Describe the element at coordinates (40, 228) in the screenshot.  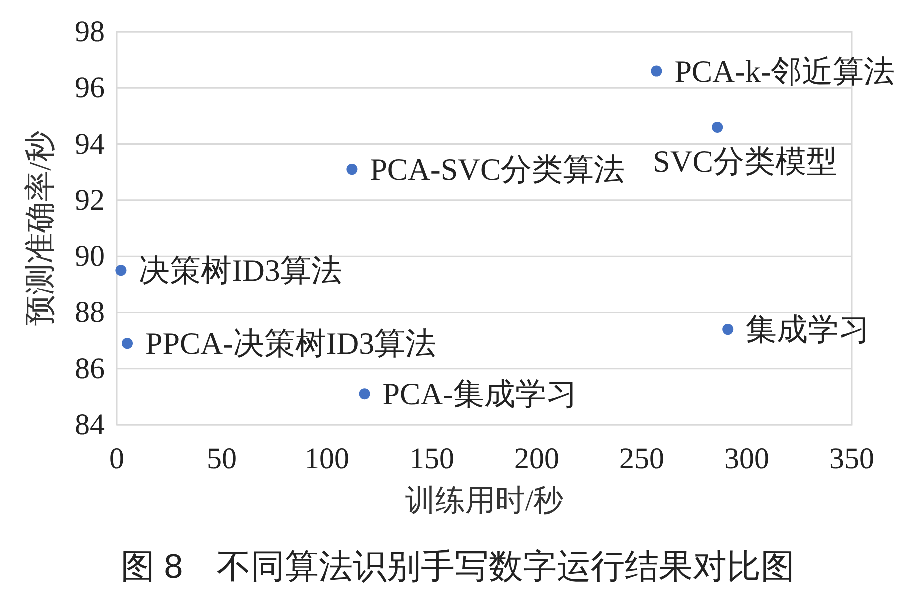
I see `y-axis-title: 预测准确率/秒` at that location.